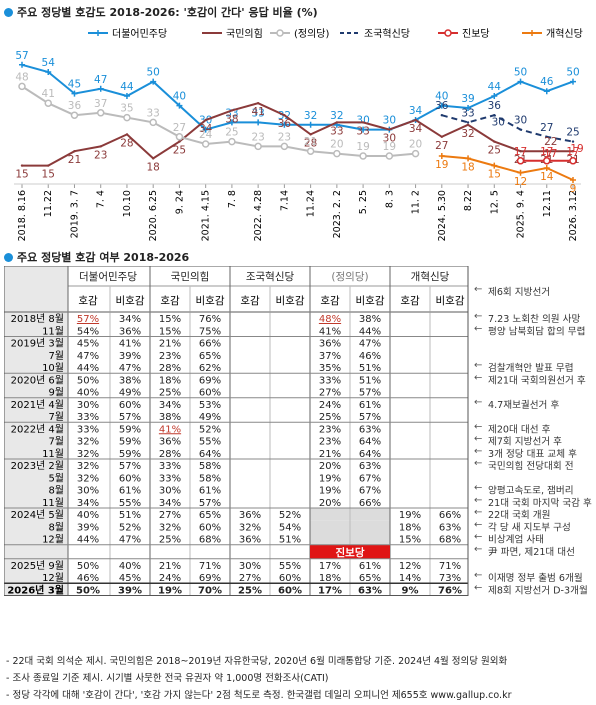 This screenshot has height=705, width=596. What do you see at coordinates (546, 152) in the screenshot?
I see `data-label-4-20: 17` at bounding box center [546, 152].